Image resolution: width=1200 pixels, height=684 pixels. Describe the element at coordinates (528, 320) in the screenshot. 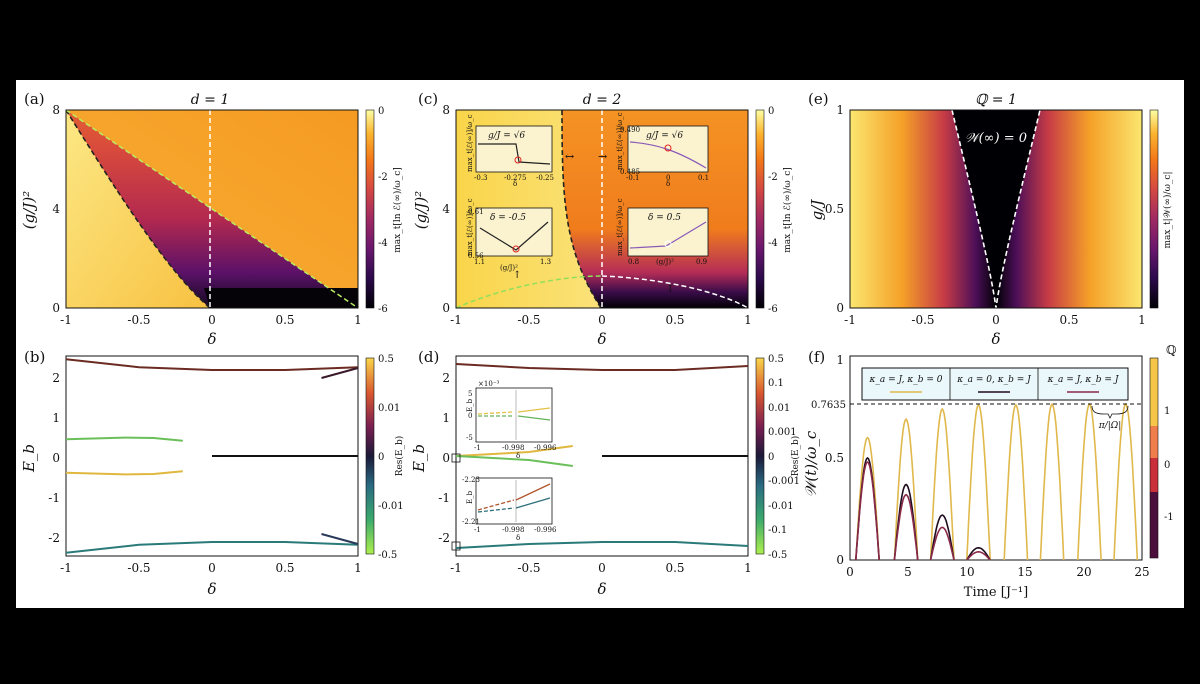

I see `x-tick-label: -0.5` at that location.